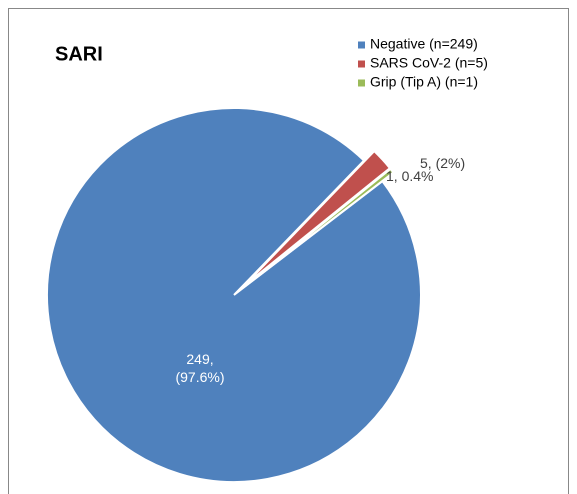 The width and height of the screenshot is (577, 494). What do you see at coordinates (424, 44) in the screenshot?
I see `legend-label: Negative (n=249)` at bounding box center [424, 44].